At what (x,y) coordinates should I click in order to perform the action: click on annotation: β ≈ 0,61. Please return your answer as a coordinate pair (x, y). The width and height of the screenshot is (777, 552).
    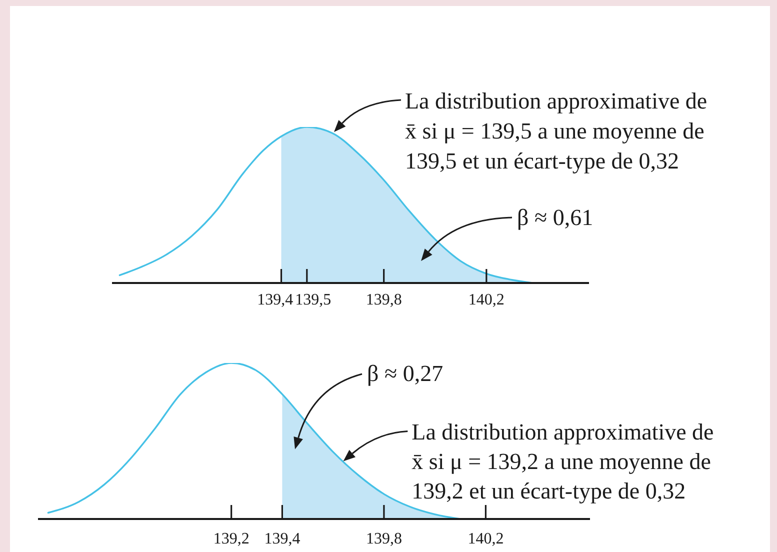
    Looking at the image, I should click on (555, 217).